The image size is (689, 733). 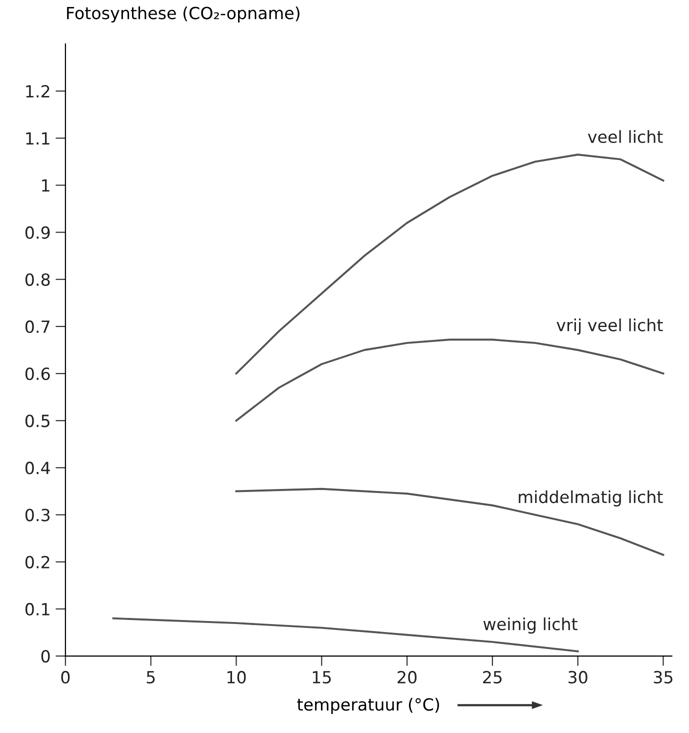 What do you see at coordinates (236, 677) in the screenshot?
I see `x-tick-label: 10` at bounding box center [236, 677].